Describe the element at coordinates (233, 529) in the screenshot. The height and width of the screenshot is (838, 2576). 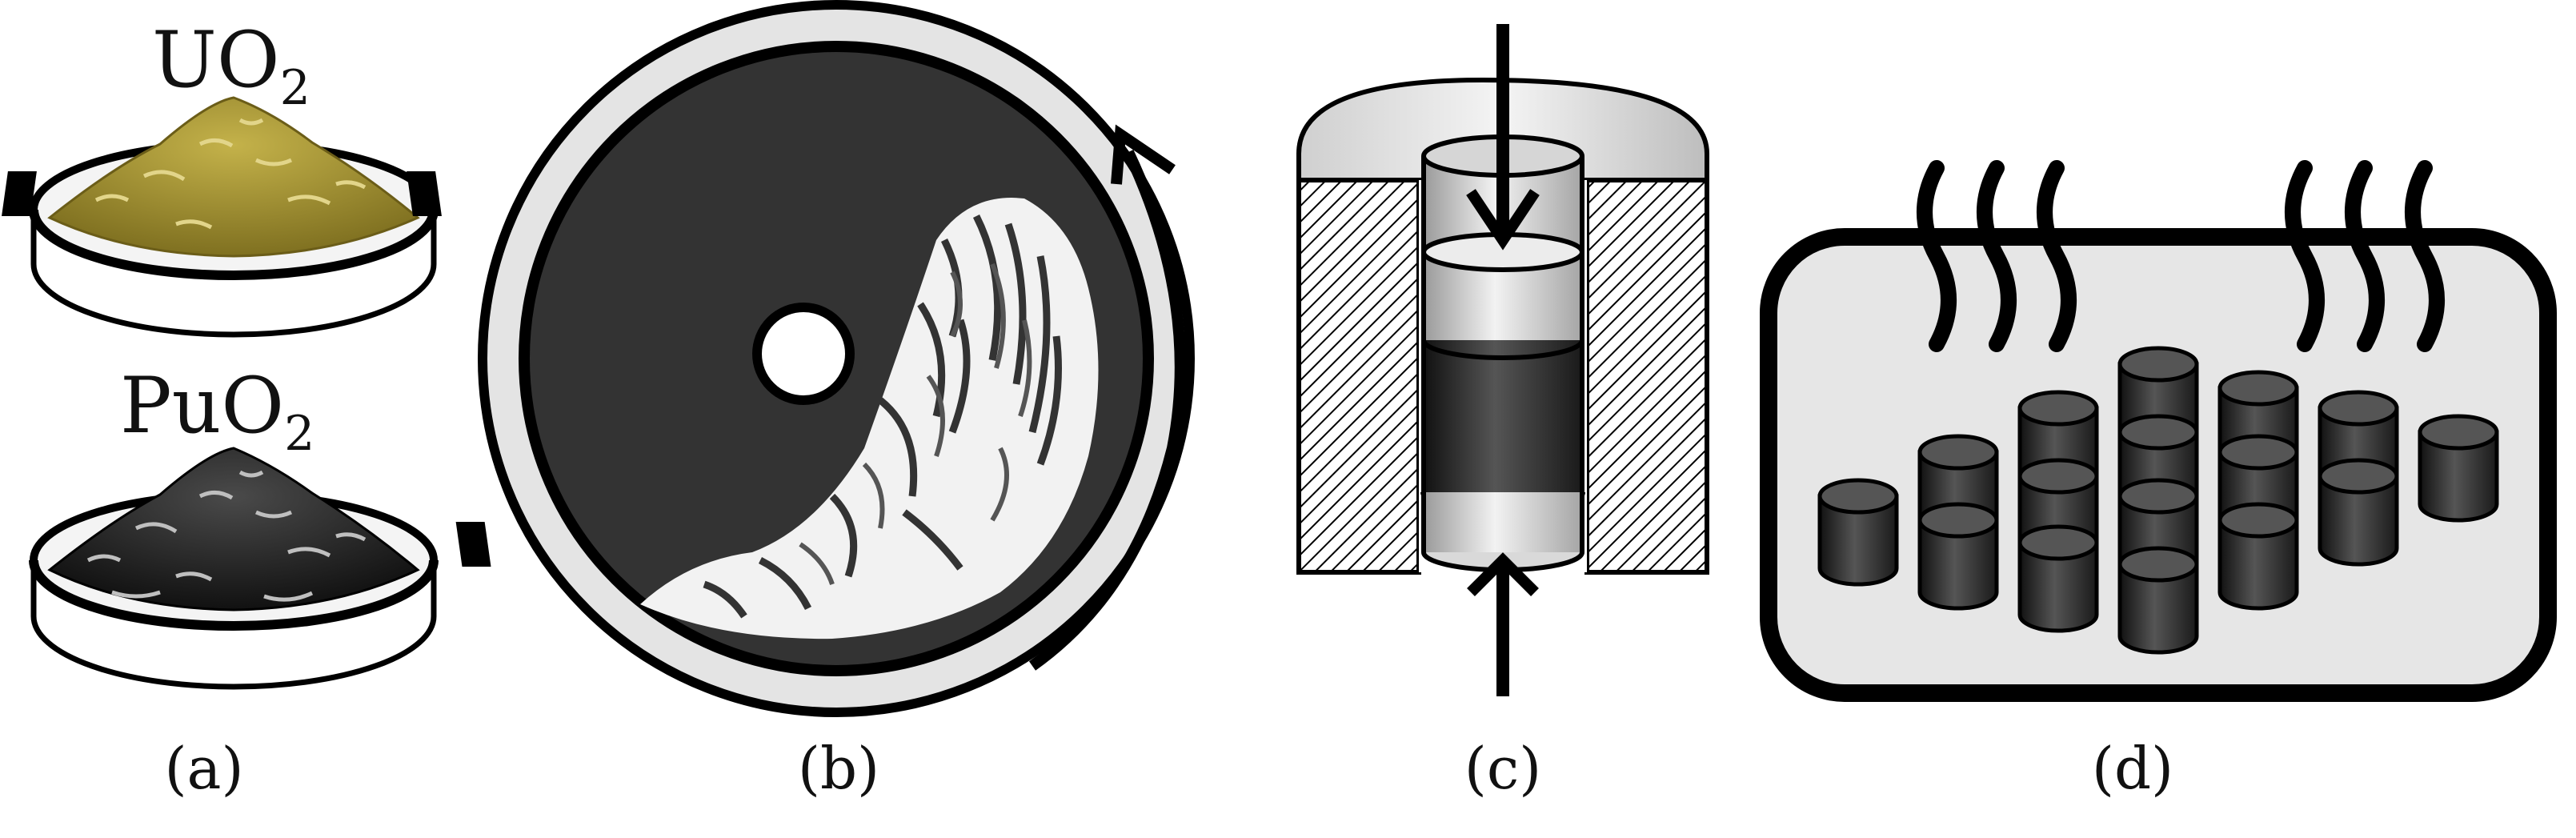
I see `puo2-powder` at that location.